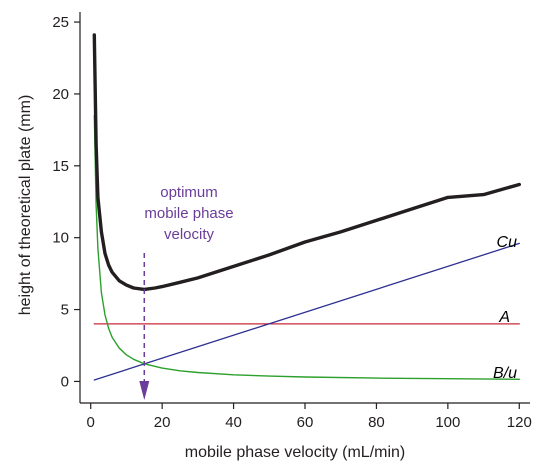 The width and height of the screenshot is (550, 470). I want to click on x-tick-label: 80, so click(376, 422).